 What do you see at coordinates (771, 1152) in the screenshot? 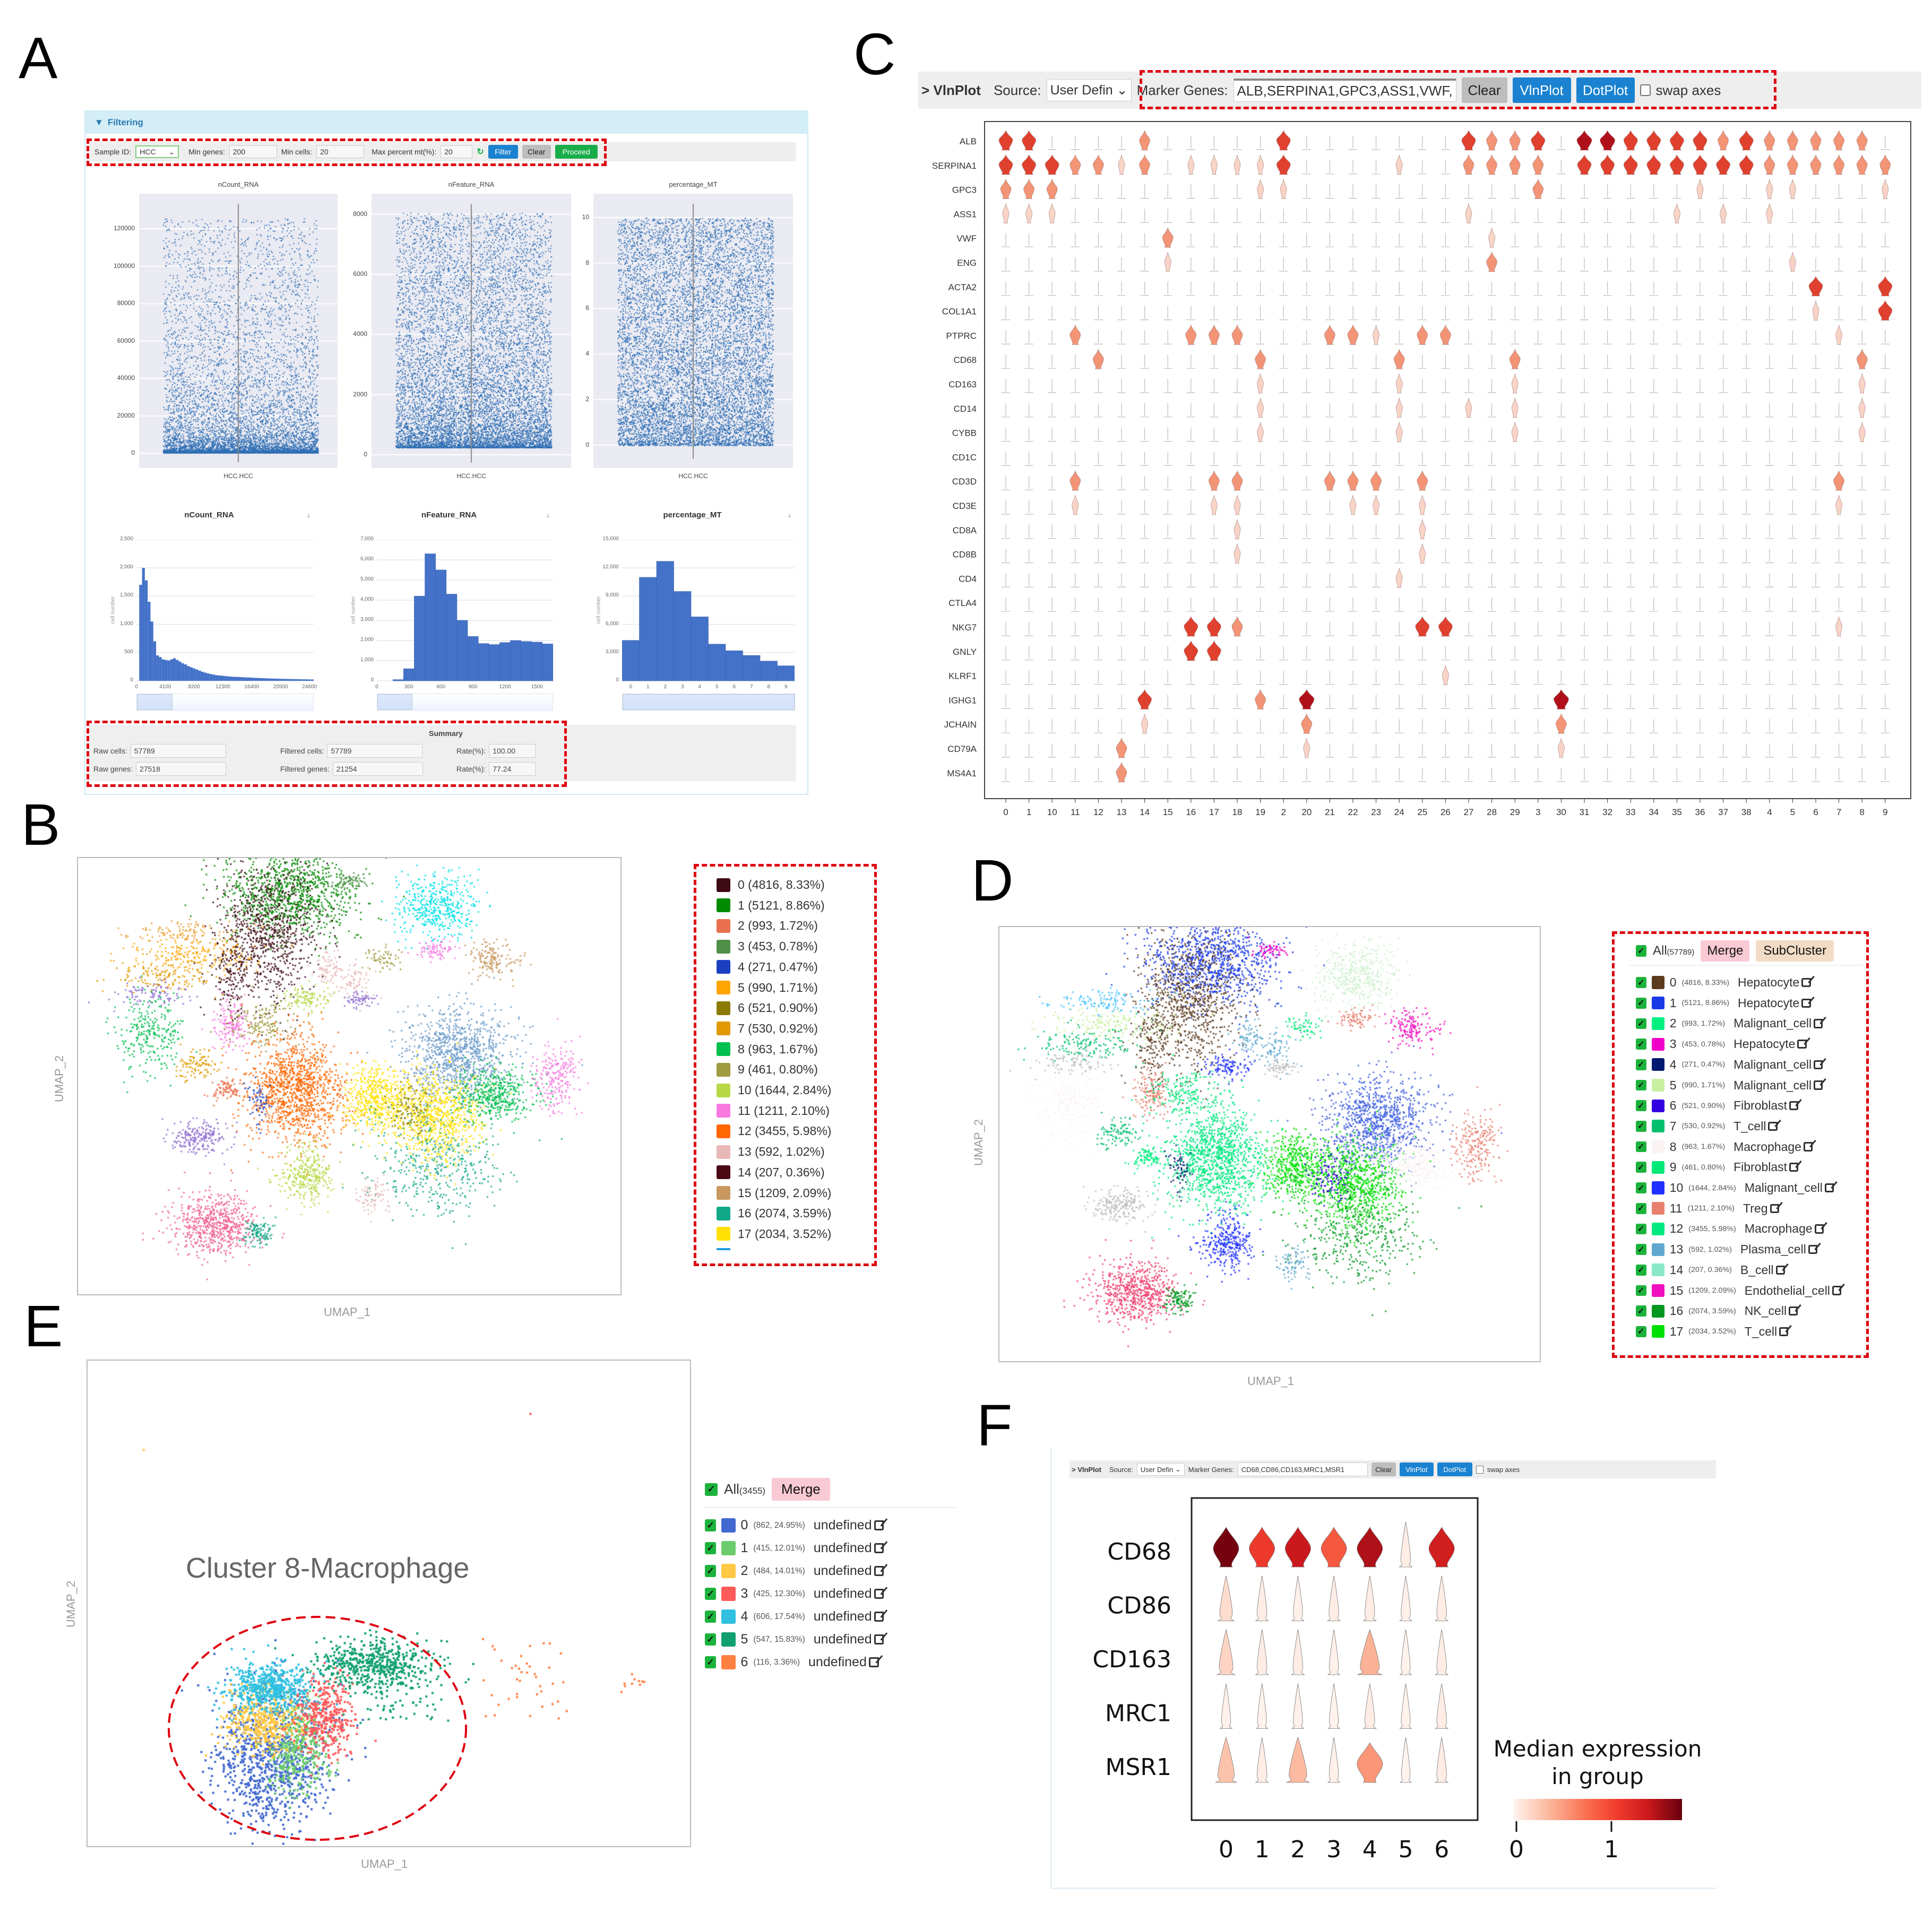
I see `legend-item: 13 (592, 1.02%)` at bounding box center [771, 1152].